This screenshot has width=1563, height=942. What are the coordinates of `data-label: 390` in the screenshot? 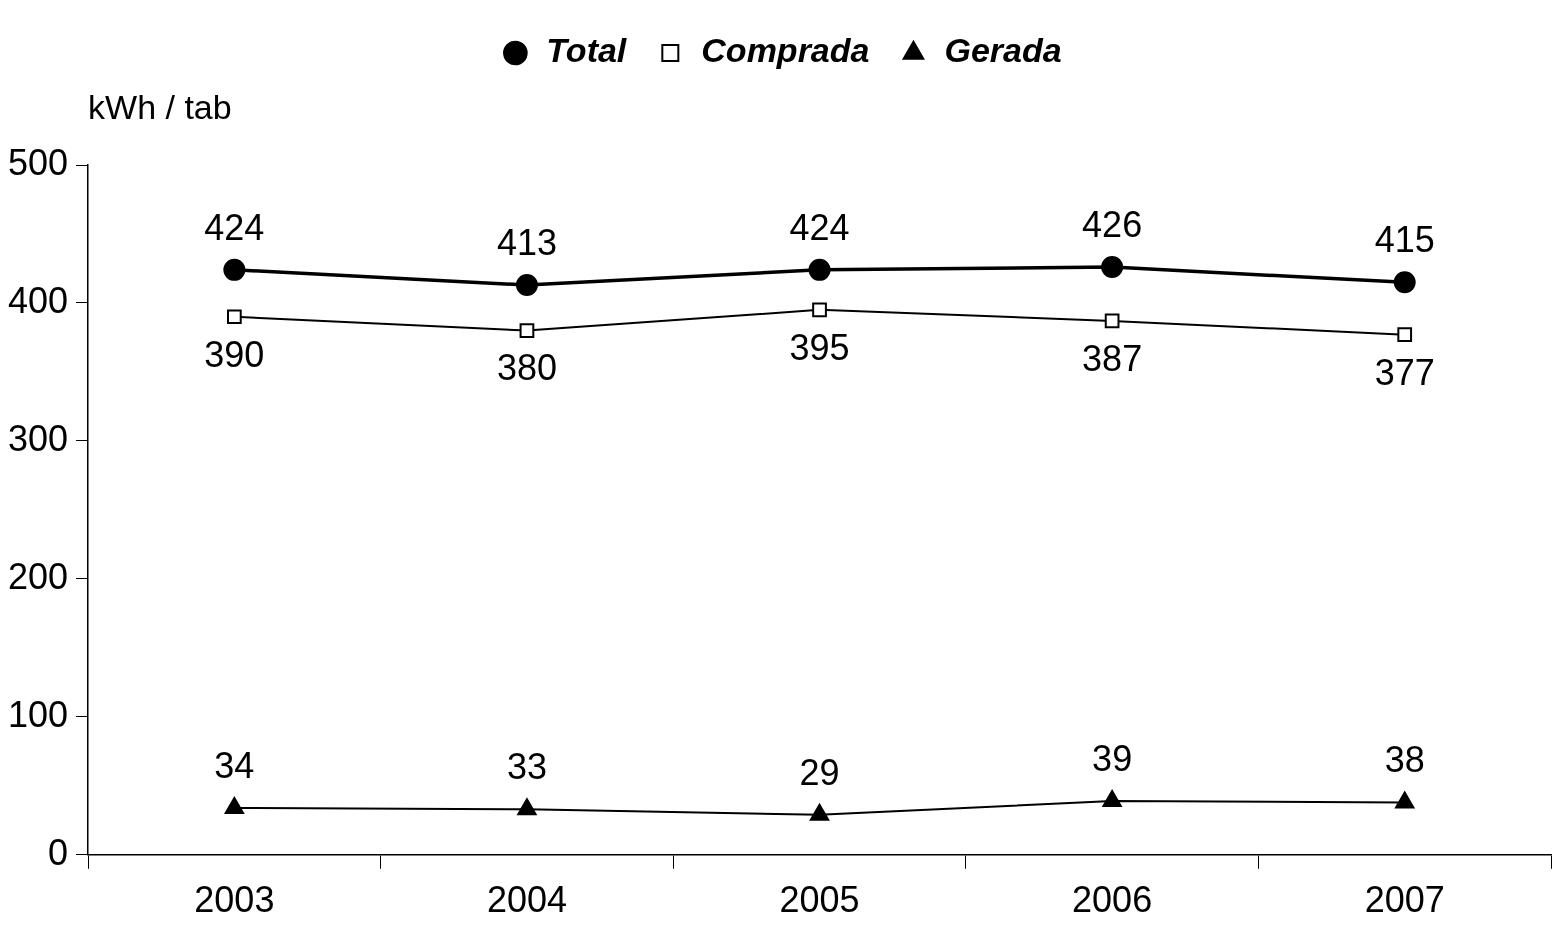 It's located at (234, 354).